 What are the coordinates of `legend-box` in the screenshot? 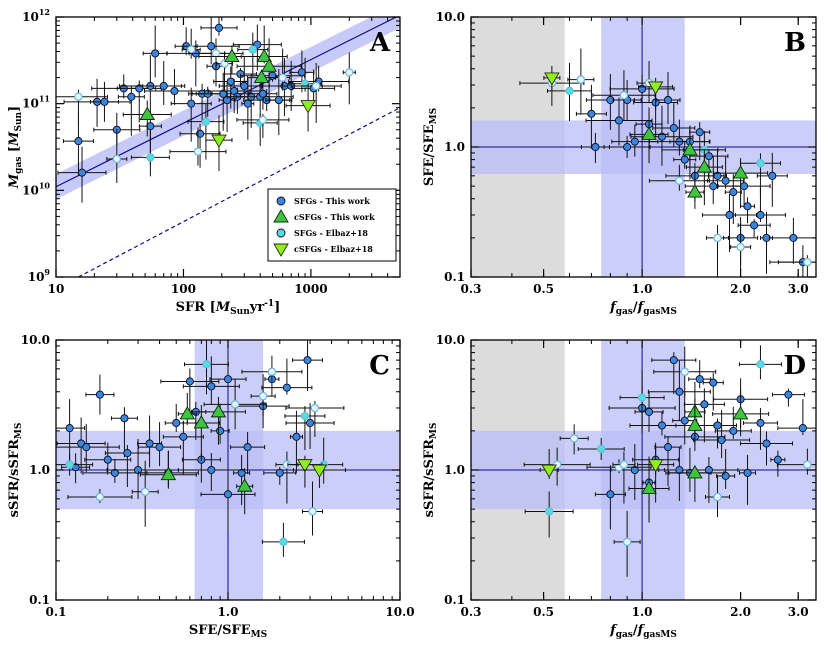 It's located at (332, 225).